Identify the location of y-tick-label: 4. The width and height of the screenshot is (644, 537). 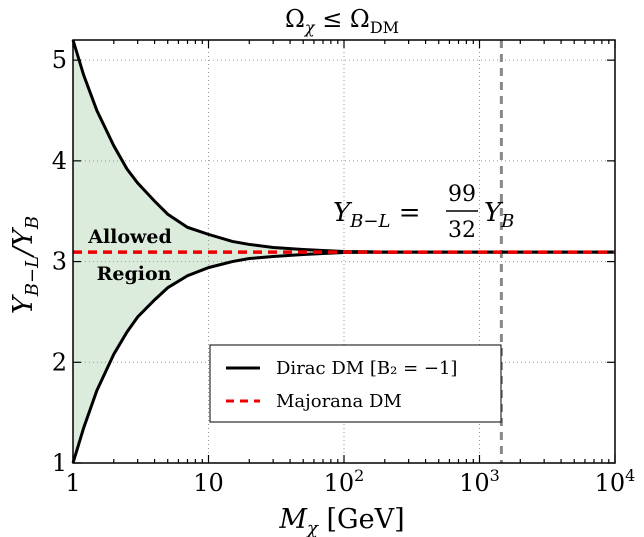
(59, 161).